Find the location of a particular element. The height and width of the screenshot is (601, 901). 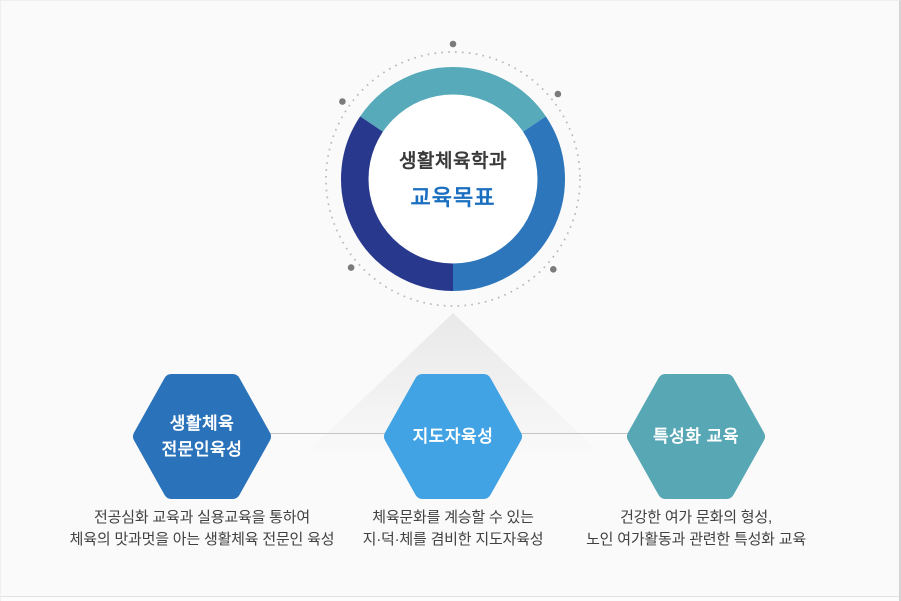

goal-description-line: 체육문화를 계승할 수 있는 is located at coordinates (453, 517).